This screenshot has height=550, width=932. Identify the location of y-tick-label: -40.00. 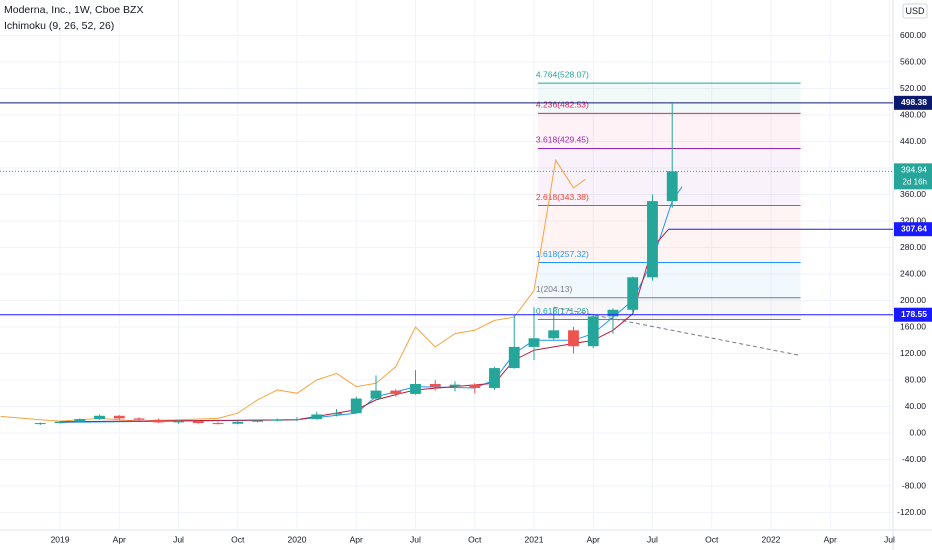
(914, 459).